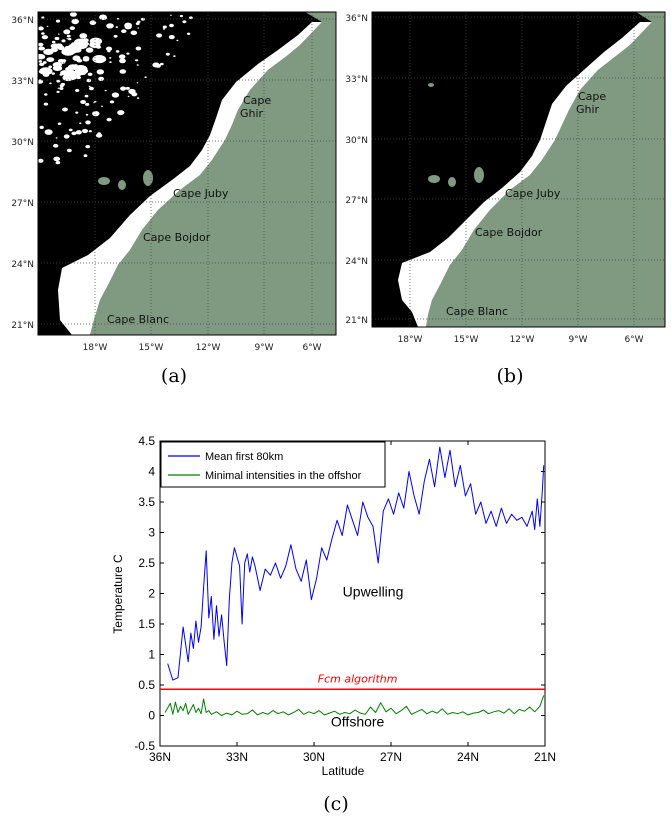  I want to click on map-a-lon-ticks: 18°W 15°W 12°W 9°W 6°W, so click(202, 348).